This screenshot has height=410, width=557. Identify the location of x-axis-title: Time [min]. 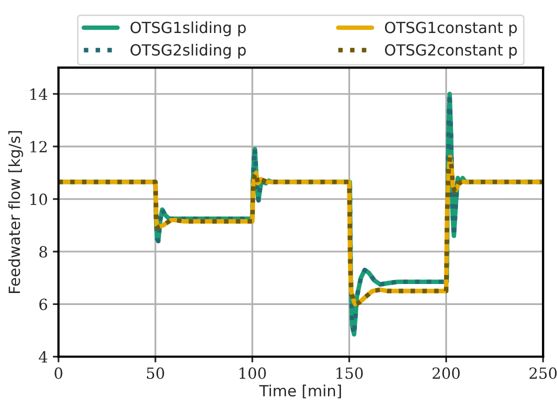
(300, 391).